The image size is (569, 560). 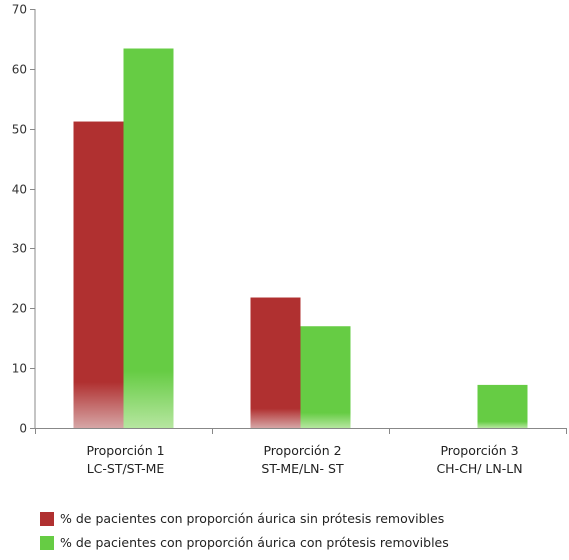 What do you see at coordinates (479, 450) in the screenshot?
I see `x-category-label: Proporción 3` at bounding box center [479, 450].